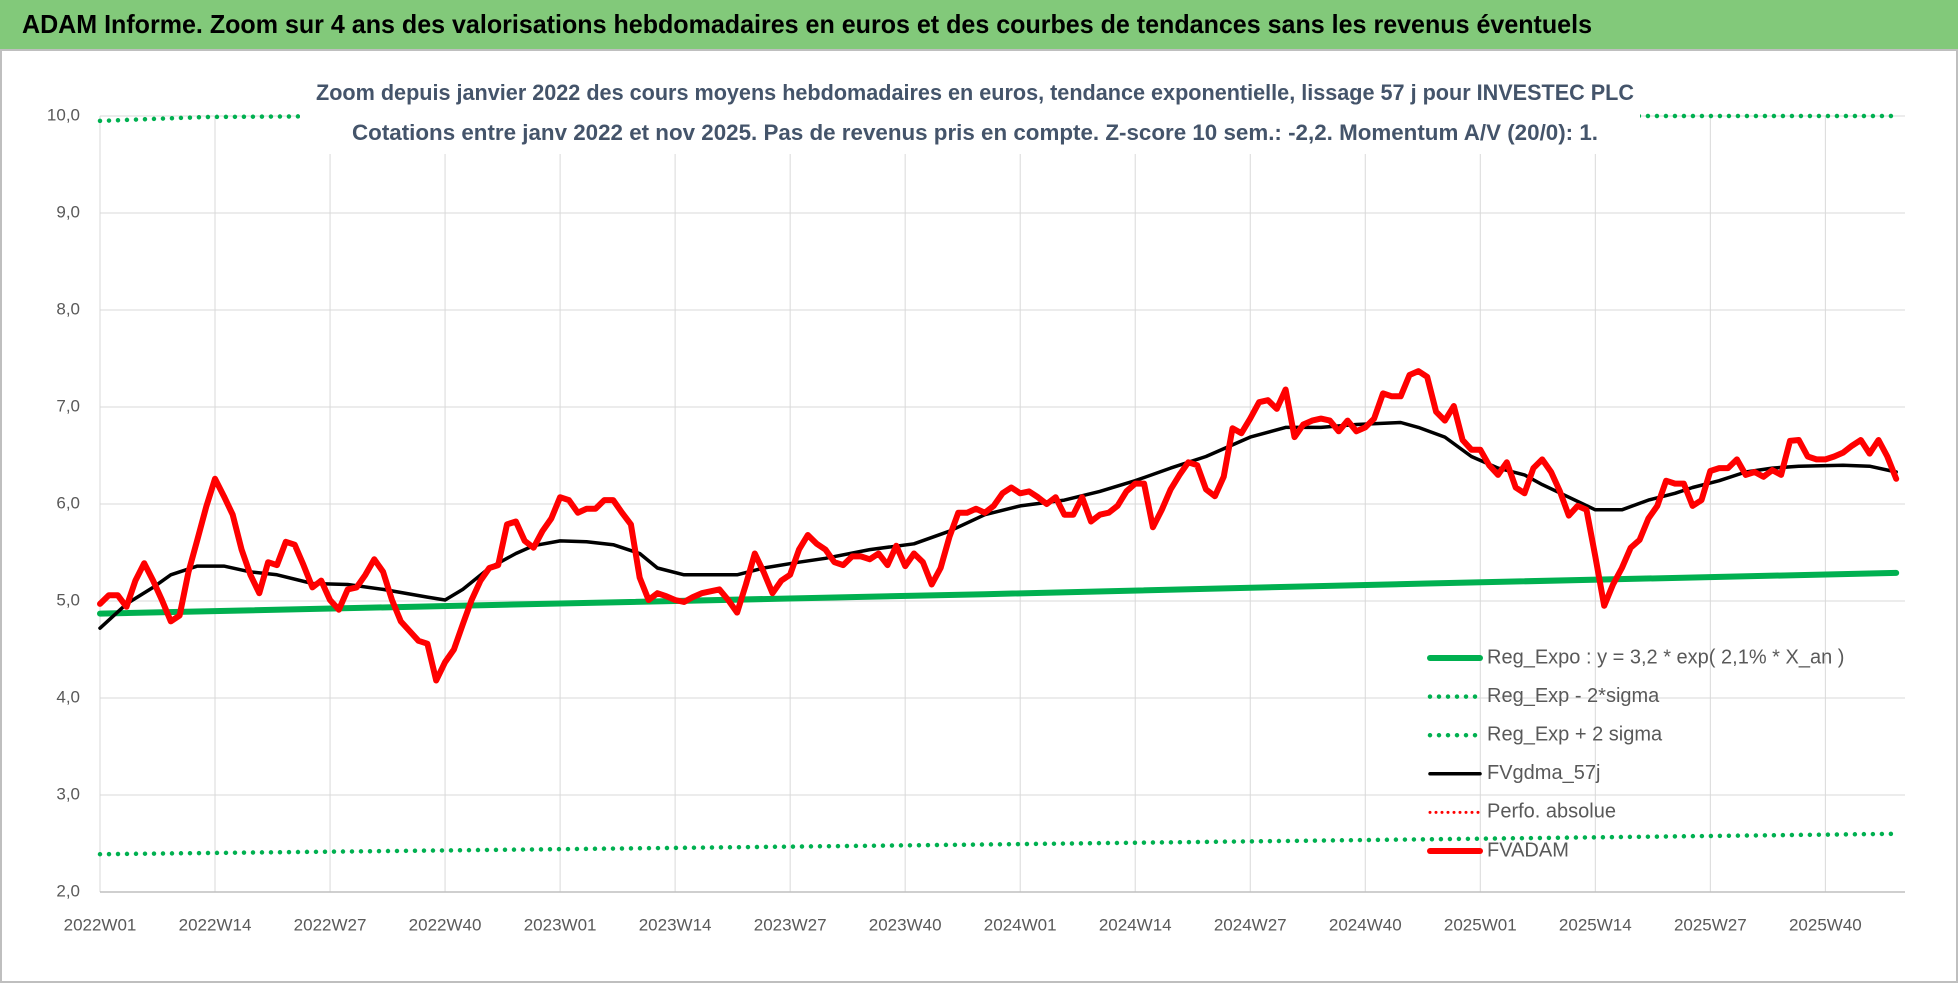 The image size is (1958, 984). Describe the element at coordinates (1528, 850) in the screenshot. I see `legend-label: FVADAM` at that location.